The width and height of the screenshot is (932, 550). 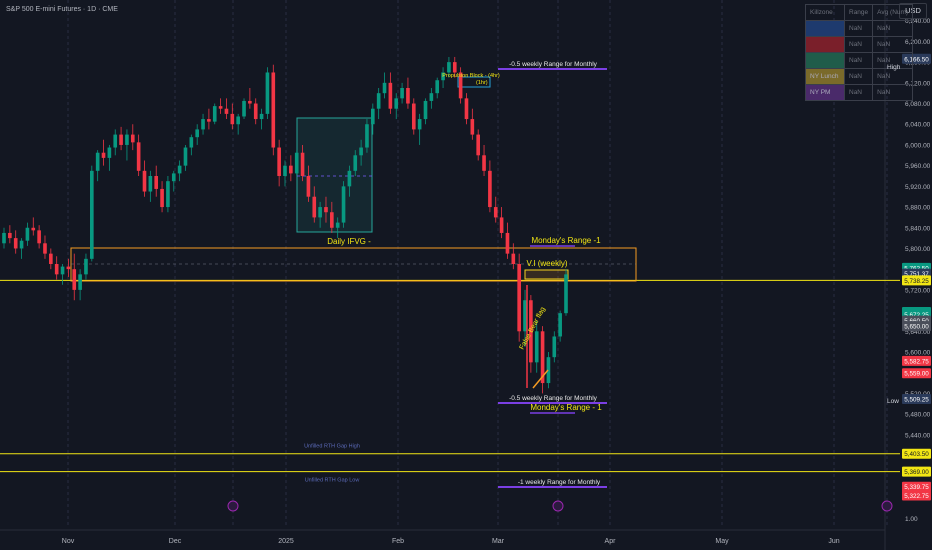 I want to click on price-label-text: 5,559.00, so click(x=916, y=374).